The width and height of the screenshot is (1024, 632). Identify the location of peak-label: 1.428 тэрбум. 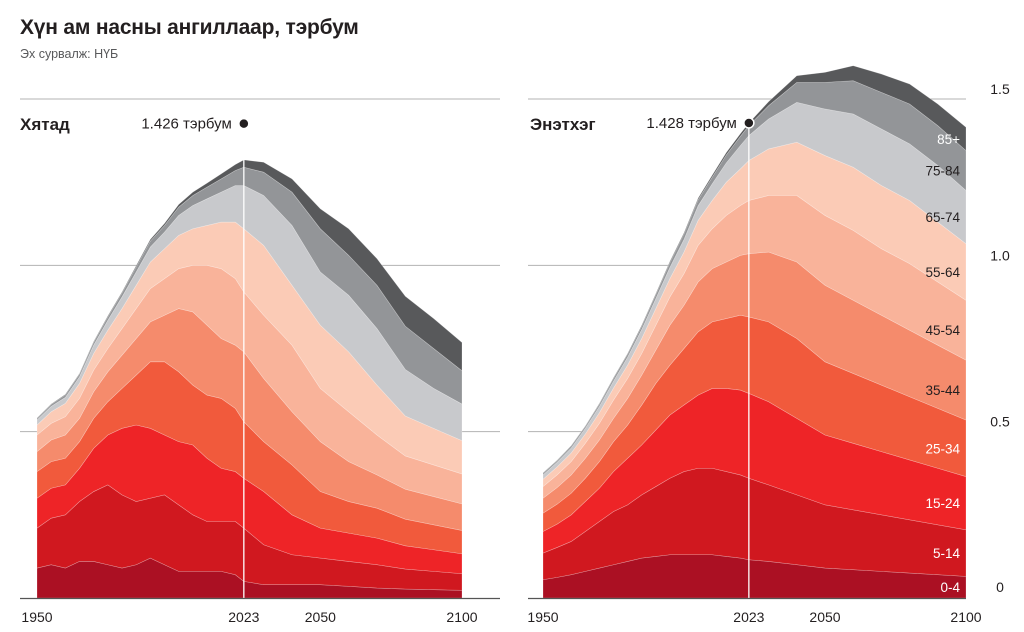
(691, 123).